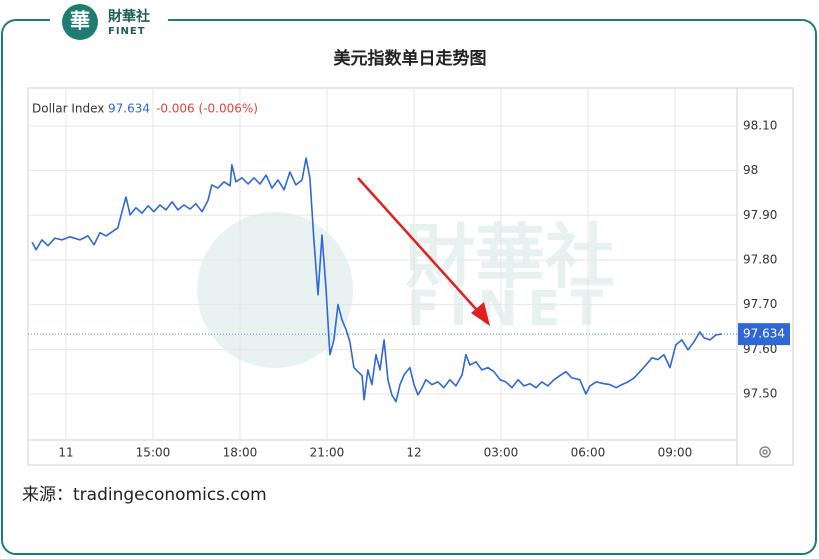 This screenshot has height=559, width=819. What do you see at coordinates (510, 309) in the screenshot?
I see `watermark-sub: FINET` at bounding box center [510, 309].